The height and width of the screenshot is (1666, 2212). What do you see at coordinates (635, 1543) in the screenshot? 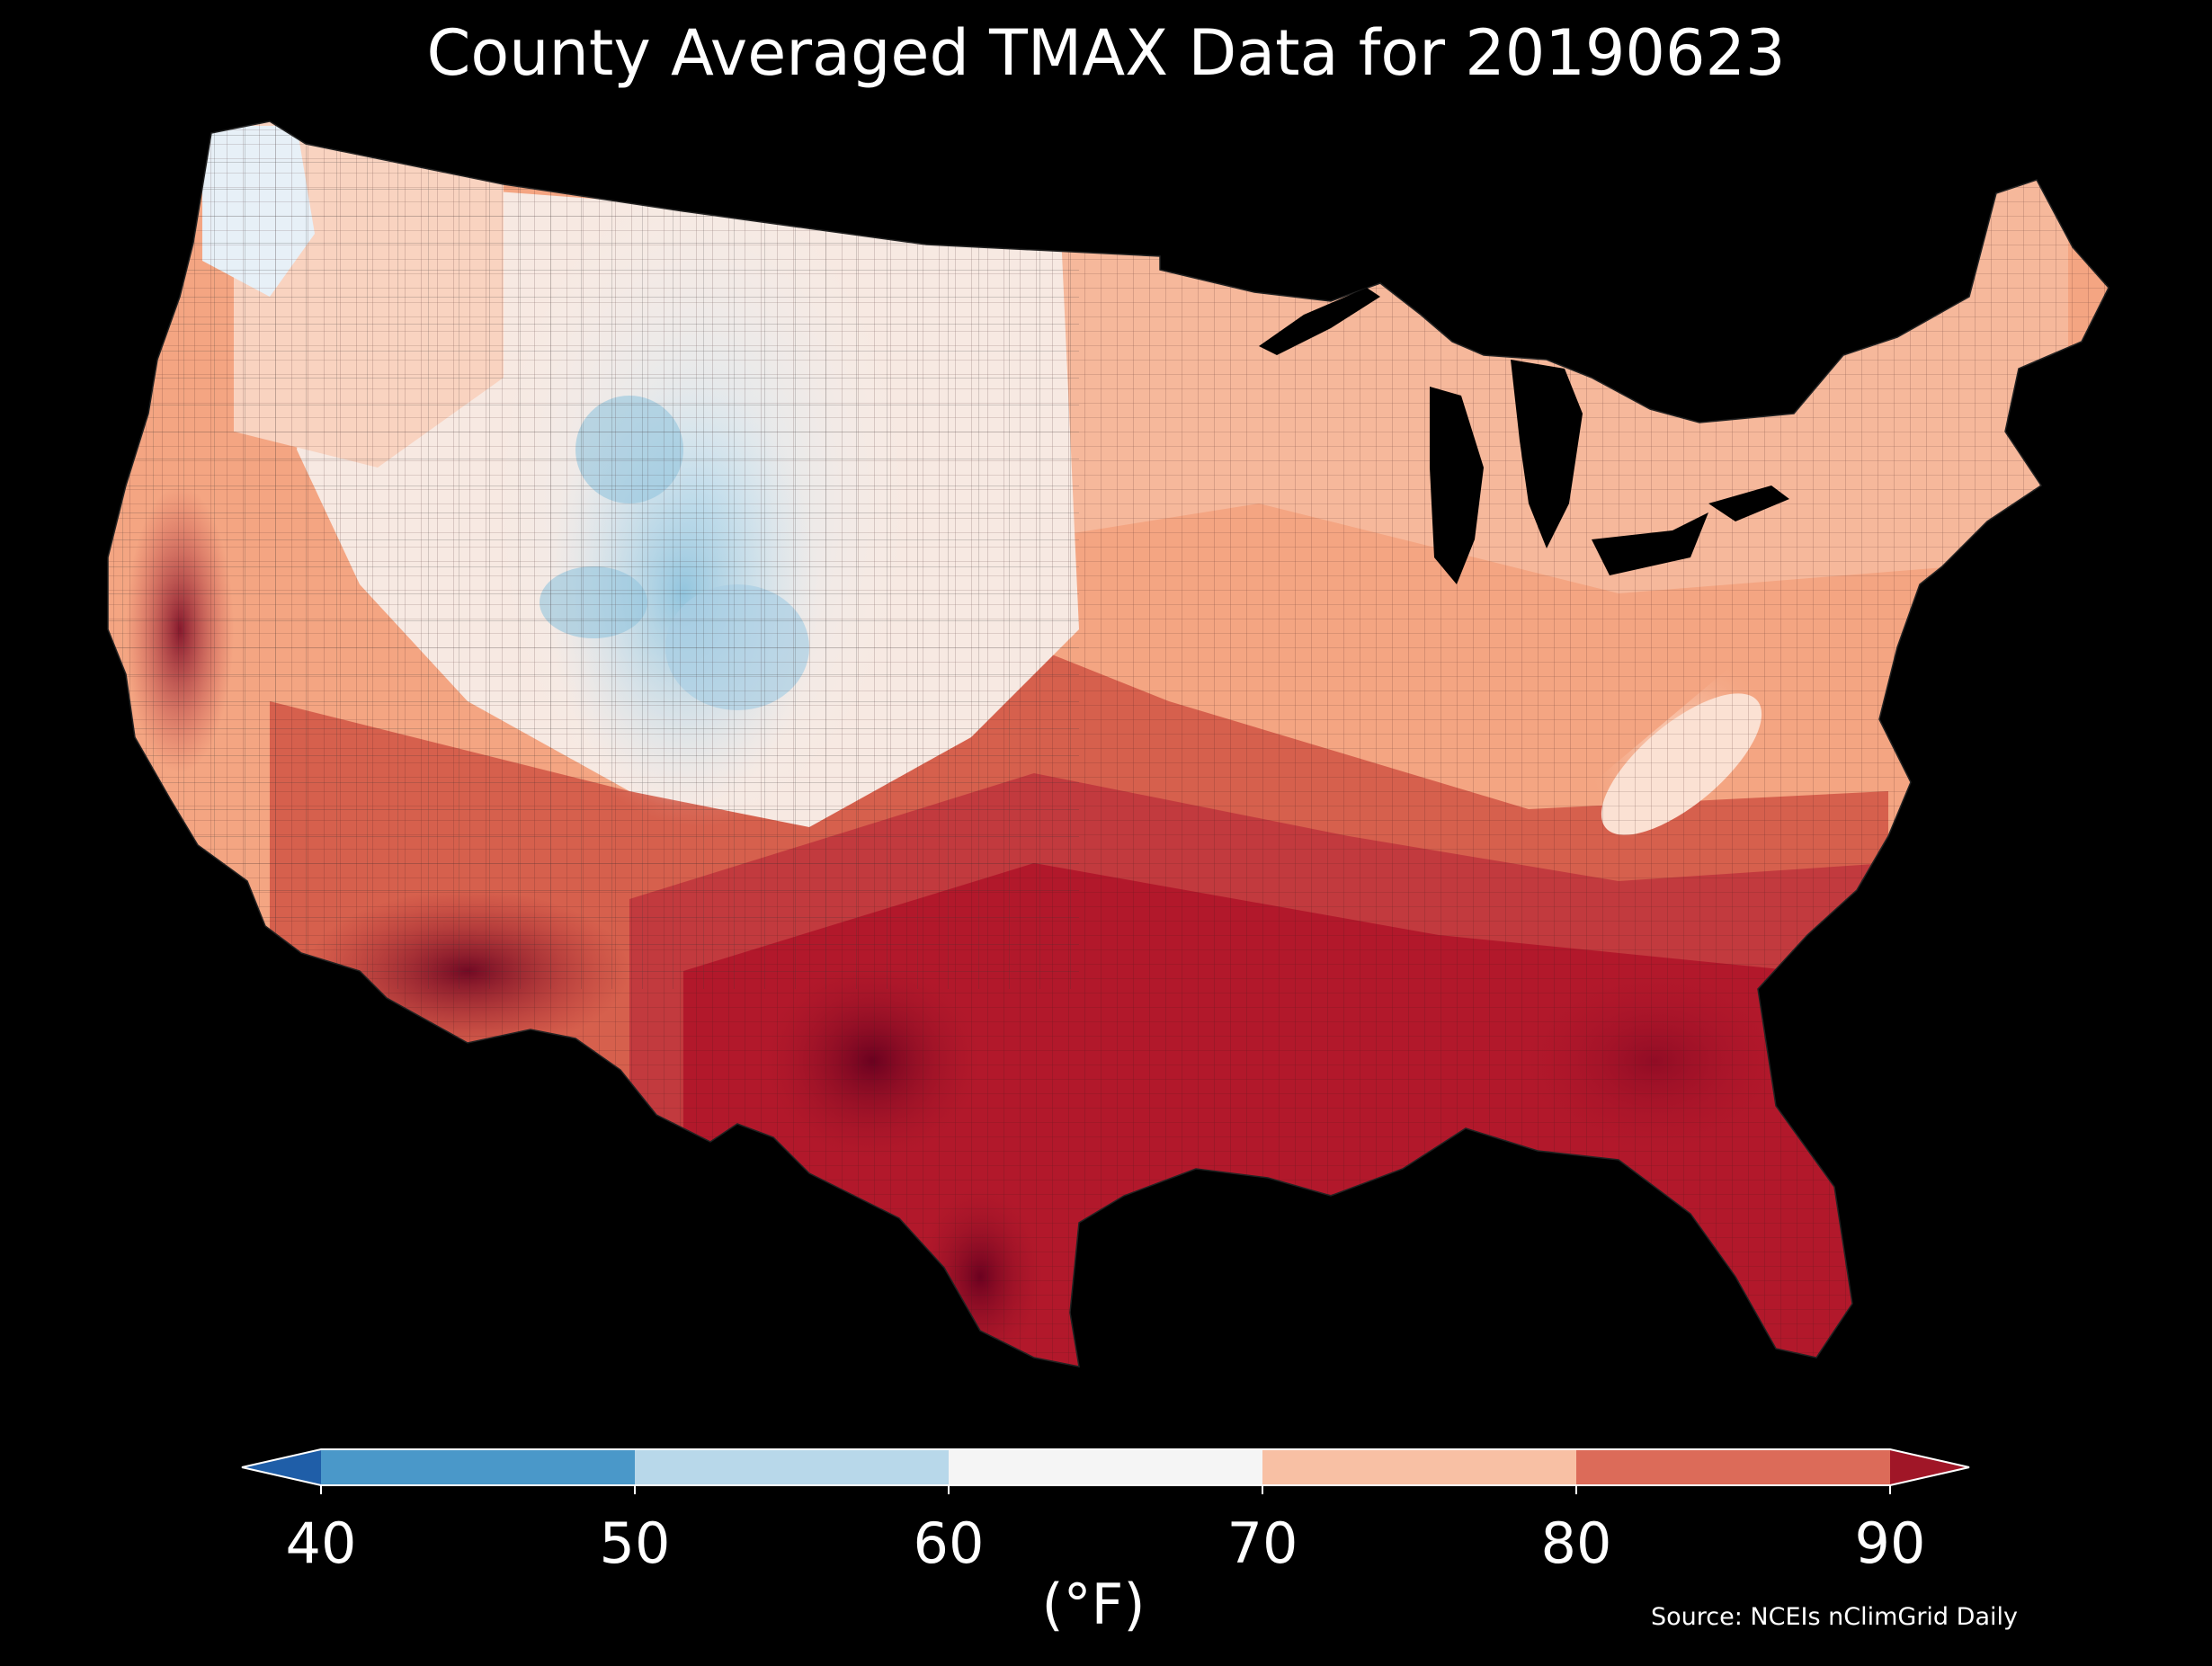
I see `colorbar-tick: 50` at bounding box center [635, 1543].